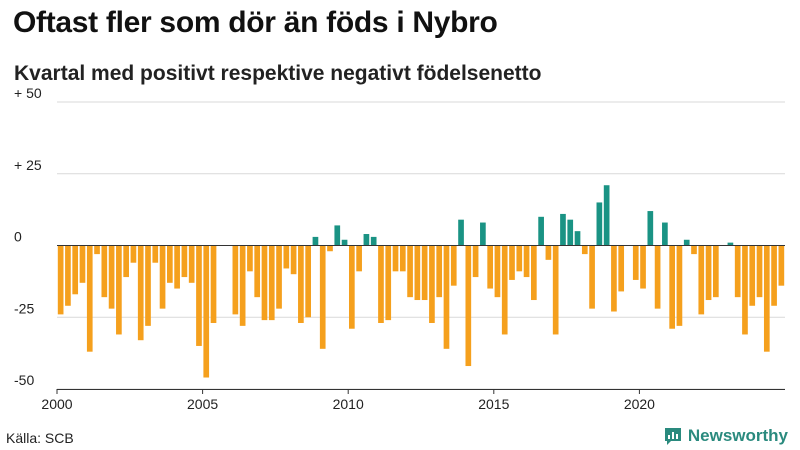 Image resolution: width=800 pixels, height=450 pixels. I want to click on x-tick-label: 2010, so click(348, 404).